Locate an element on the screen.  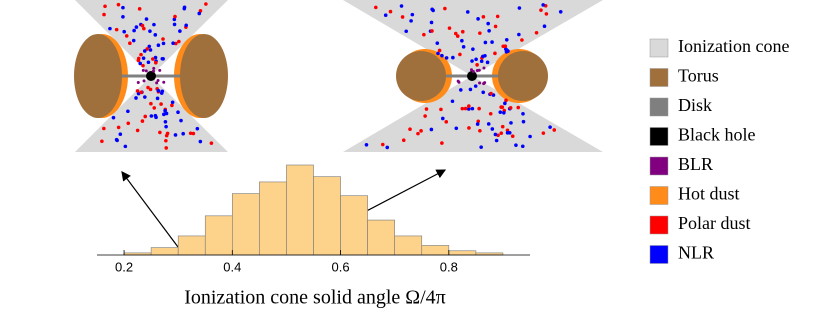
x-tick-label: 0.8 is located at coordinates (449, 266).